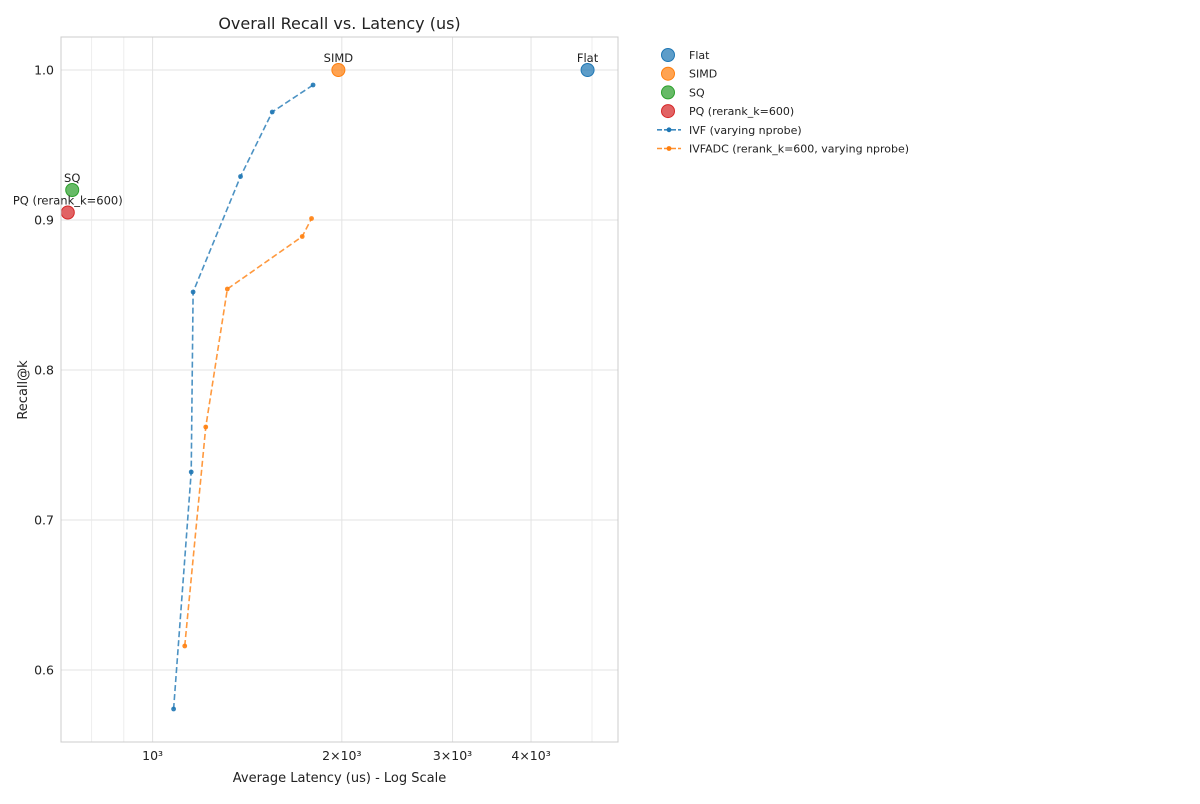 Image resolution: width=1200 pixels, height=804 pixels. What do you see at coordinates (44, 520) in the screenshot?
I see `y-tick-label: 0.7` at bounding box center [44, 520].